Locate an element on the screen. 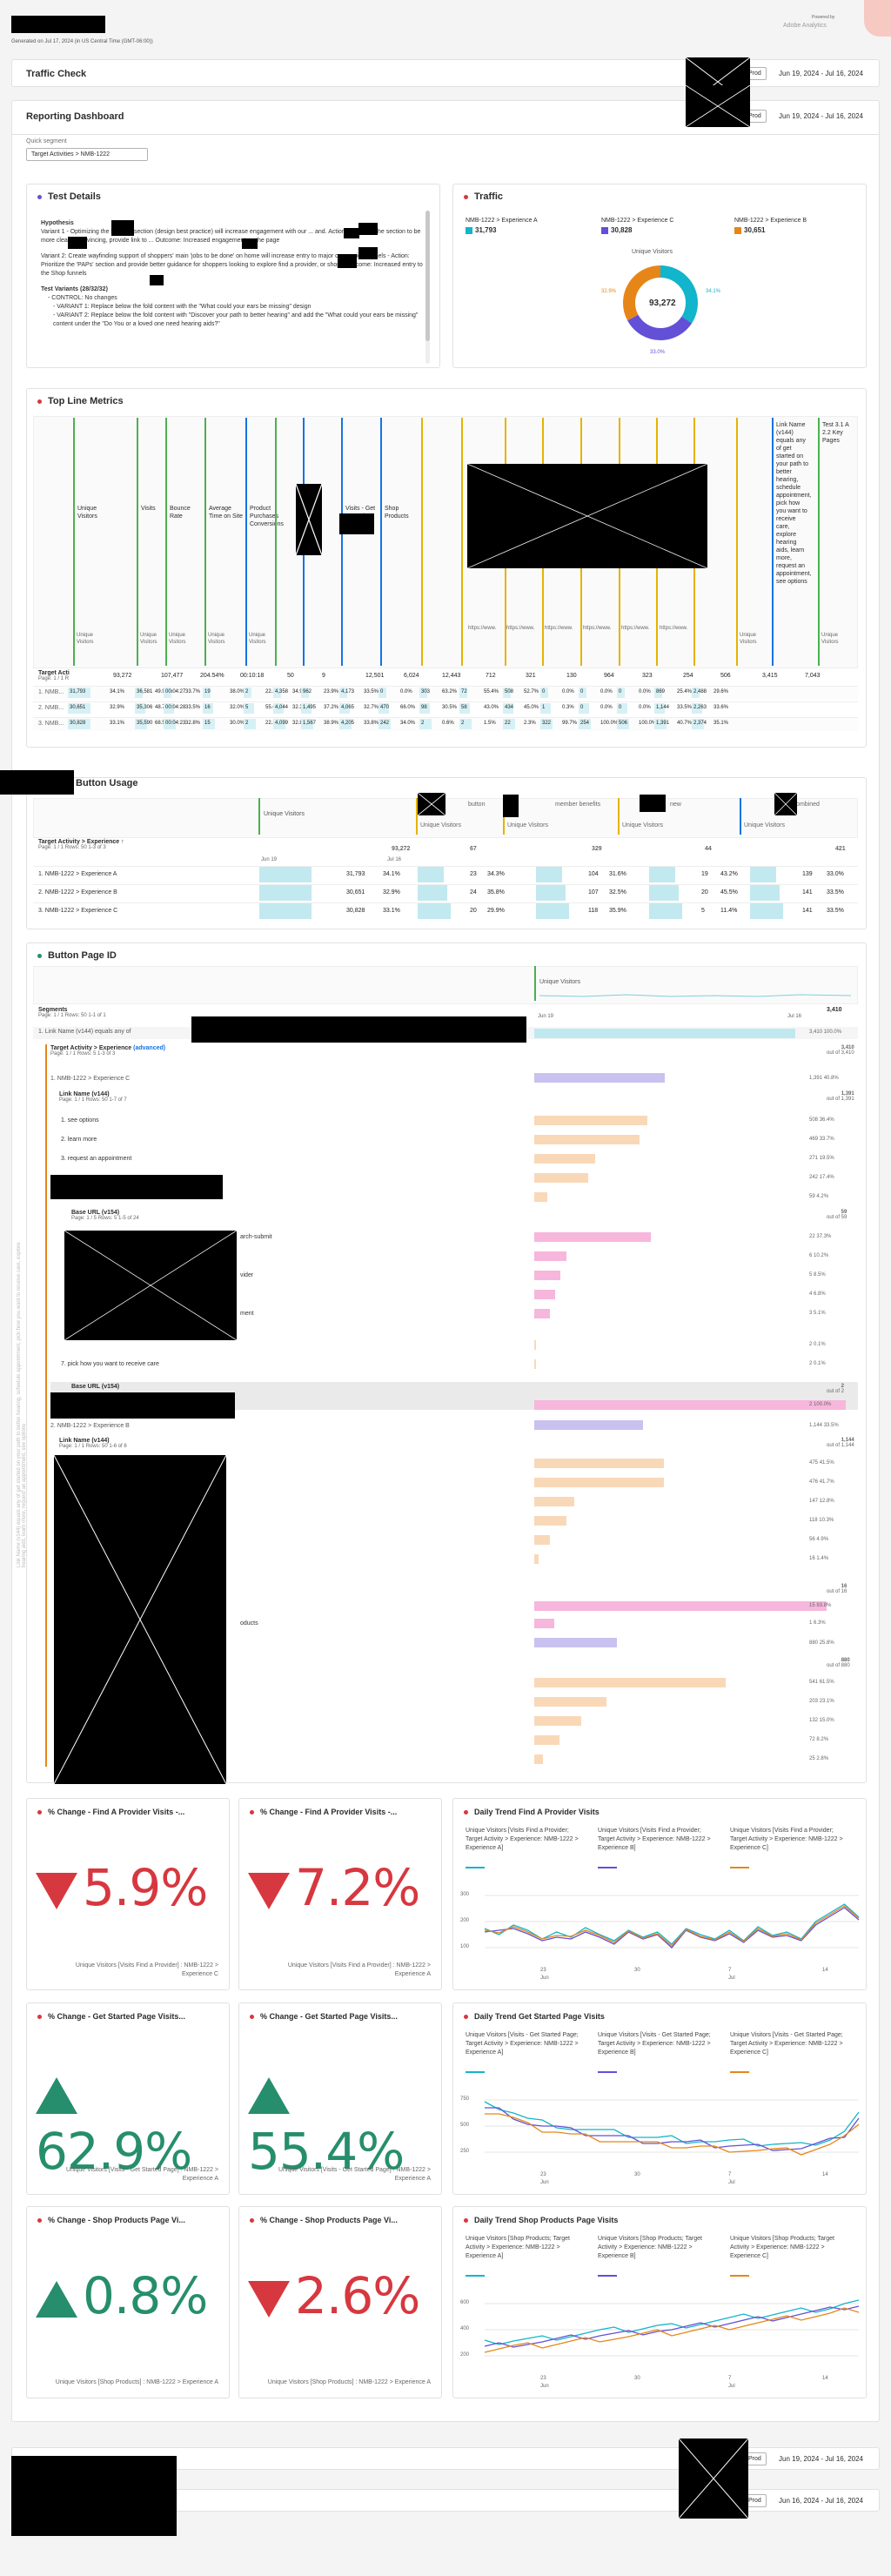 The height and width of the screenshot is (2576, 891). bu-cell: 34.3% is located at coordinates (496, 874).